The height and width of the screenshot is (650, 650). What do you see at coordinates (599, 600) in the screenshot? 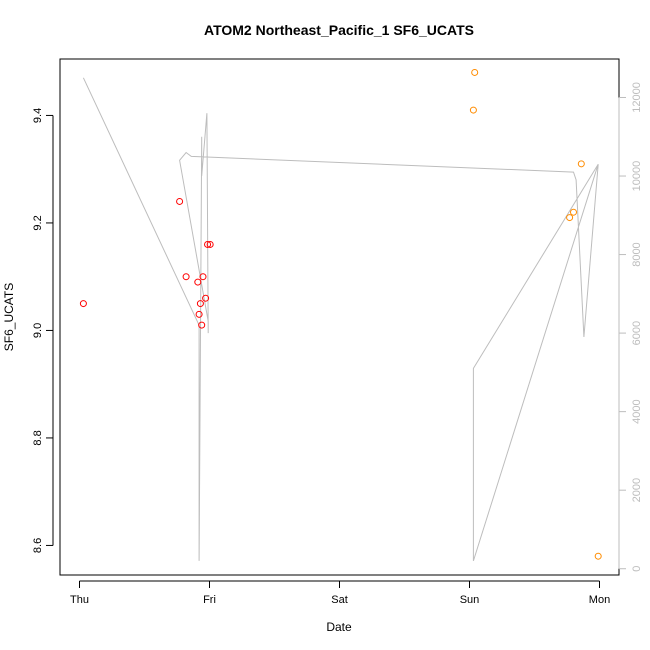
I see `x-tick-label: Mon` at bounding box center [599, 600].